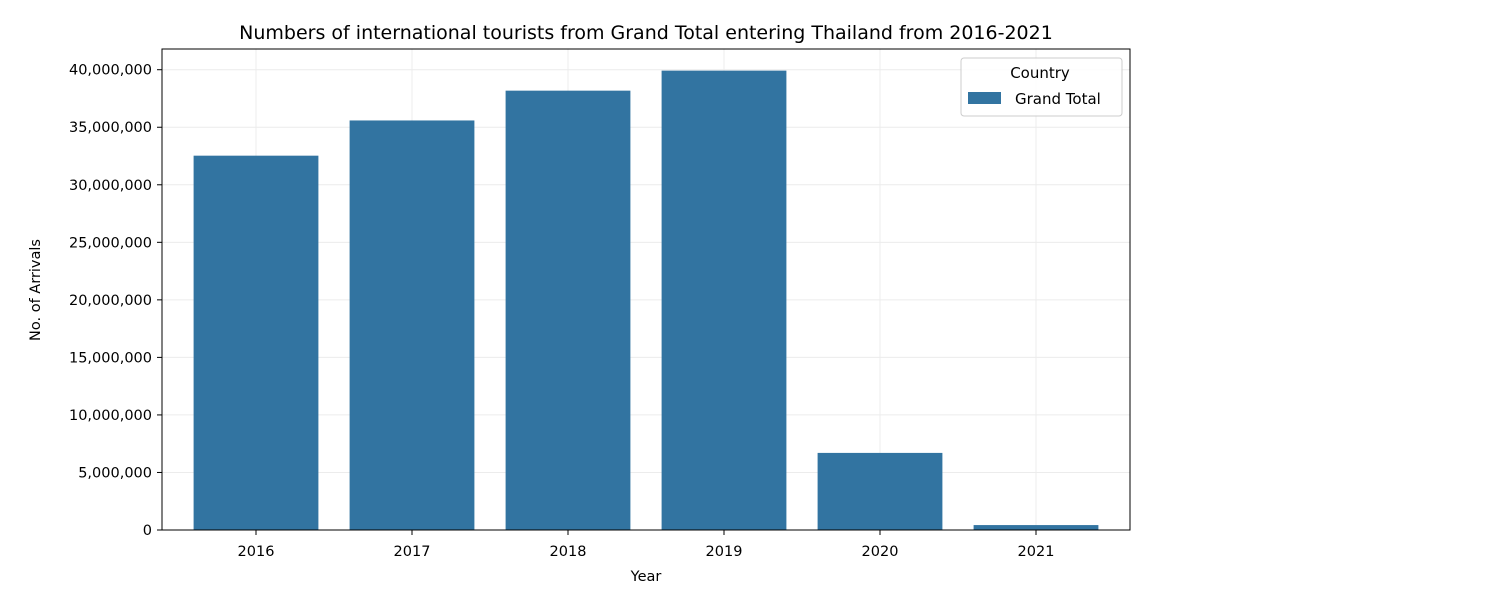 The height and width of the screenshot is (607, 1493). I want to click on x-tick-label: 2016, so click(256, 552).